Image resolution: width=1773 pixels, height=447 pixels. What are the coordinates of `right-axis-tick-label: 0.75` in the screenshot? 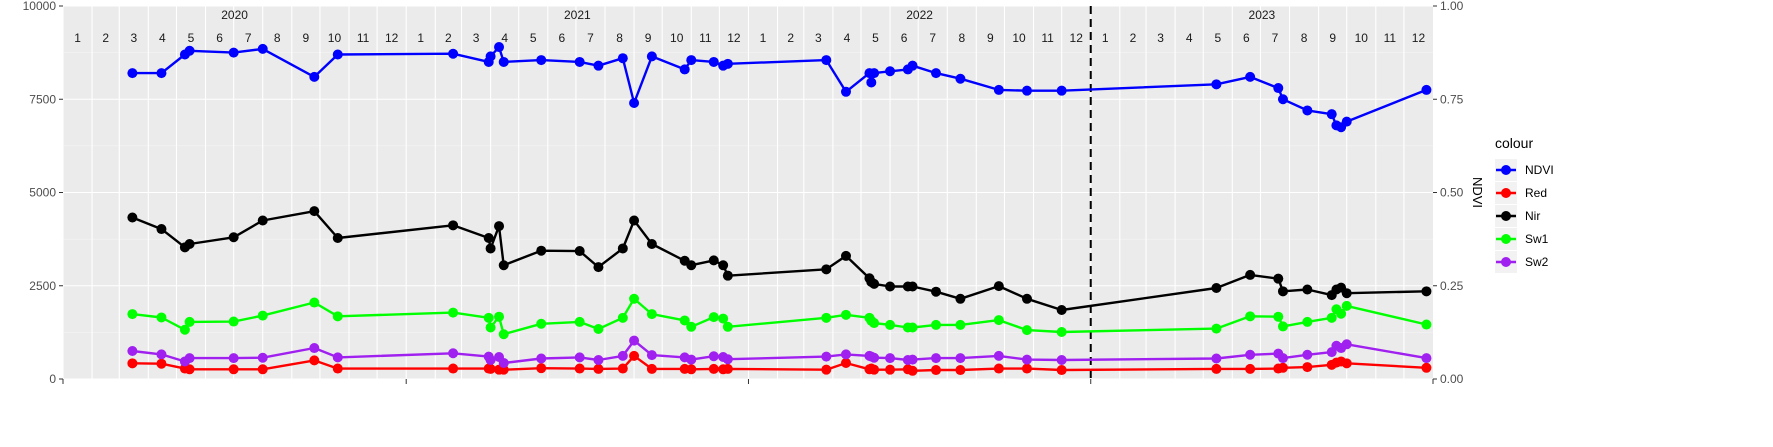 It's located at (1452, 99).